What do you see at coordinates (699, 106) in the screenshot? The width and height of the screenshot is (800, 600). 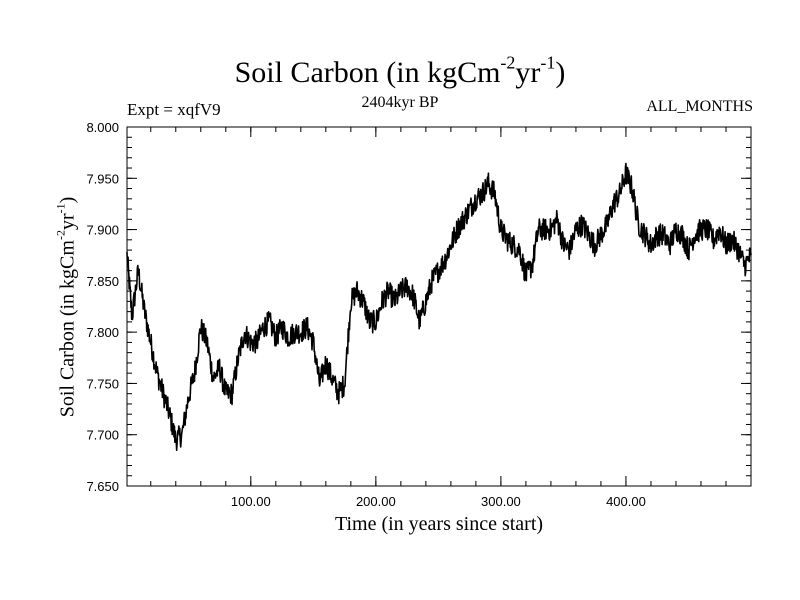 I see `months-label: ALL_MONTHS` at bounding box center [699, 106].